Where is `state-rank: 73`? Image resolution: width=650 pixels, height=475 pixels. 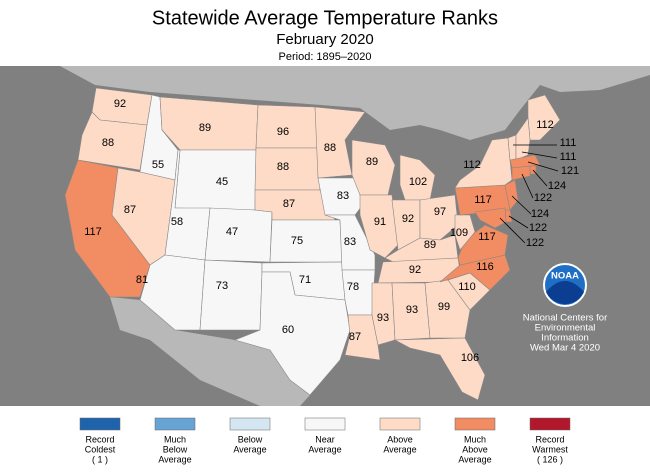
state-rank: 73 is located at coordinates (222, 286).